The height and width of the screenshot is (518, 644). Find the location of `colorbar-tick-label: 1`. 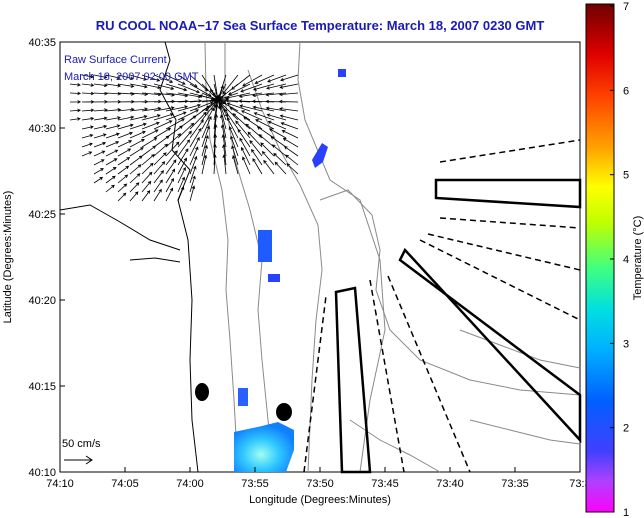

colorbar-tick-label: 1 is located at coordinates (626, 512).